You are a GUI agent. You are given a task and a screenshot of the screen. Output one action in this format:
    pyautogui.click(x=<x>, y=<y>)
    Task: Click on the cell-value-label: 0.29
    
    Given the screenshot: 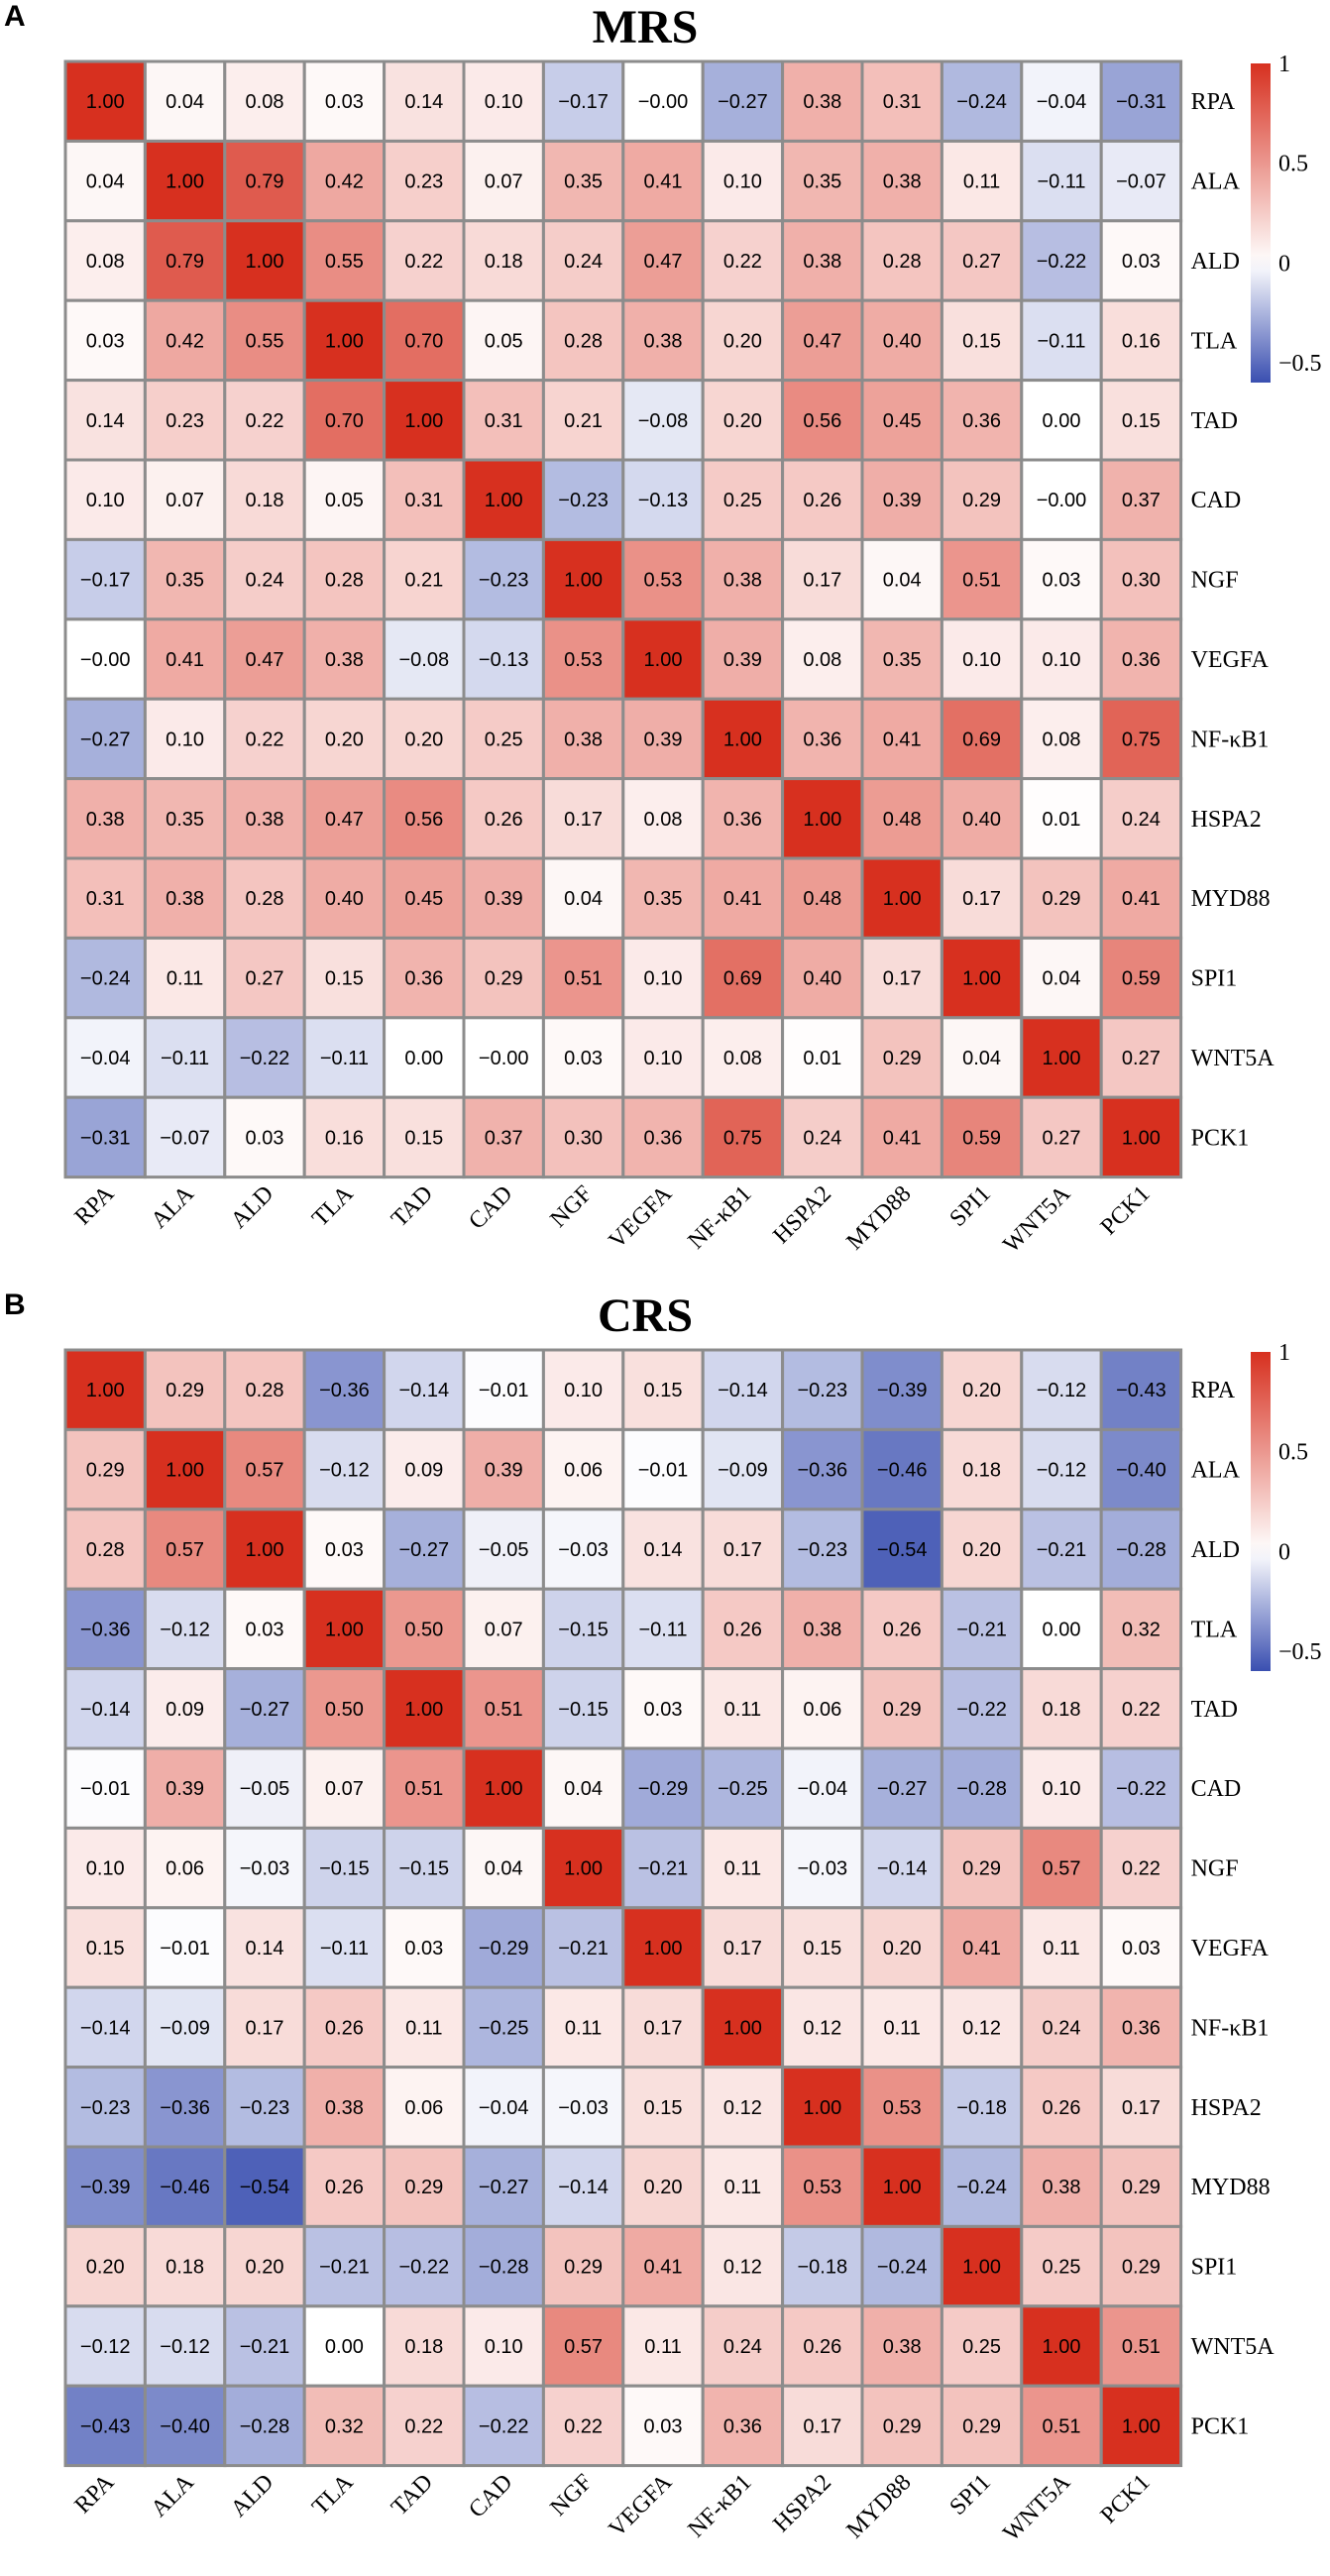 What is the action you would take?
    pyautogui.click(x=105, y=1471)
    